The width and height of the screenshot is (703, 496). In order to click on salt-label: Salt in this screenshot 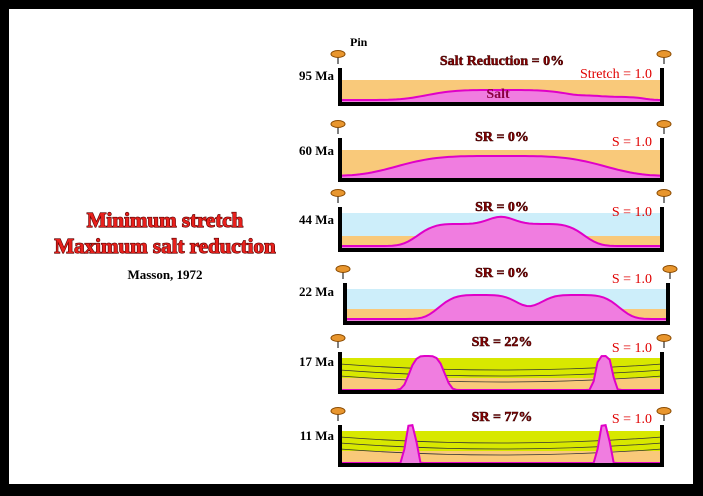, I will do `click(498, 94)`.